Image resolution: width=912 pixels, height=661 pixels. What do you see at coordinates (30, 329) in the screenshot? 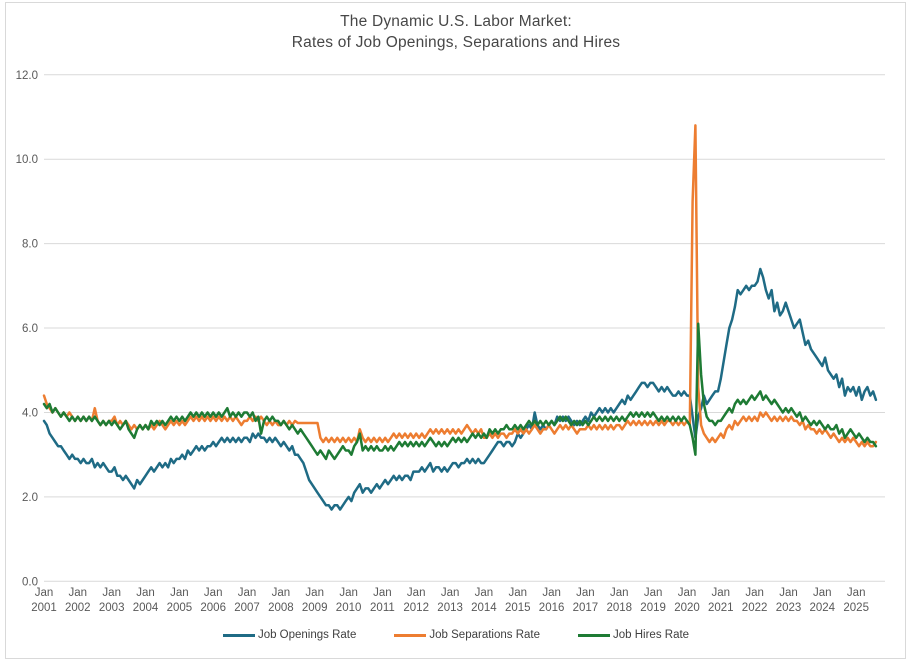
I see `y-axis-tick-label: 6.0` at bounding box center [30, 329].